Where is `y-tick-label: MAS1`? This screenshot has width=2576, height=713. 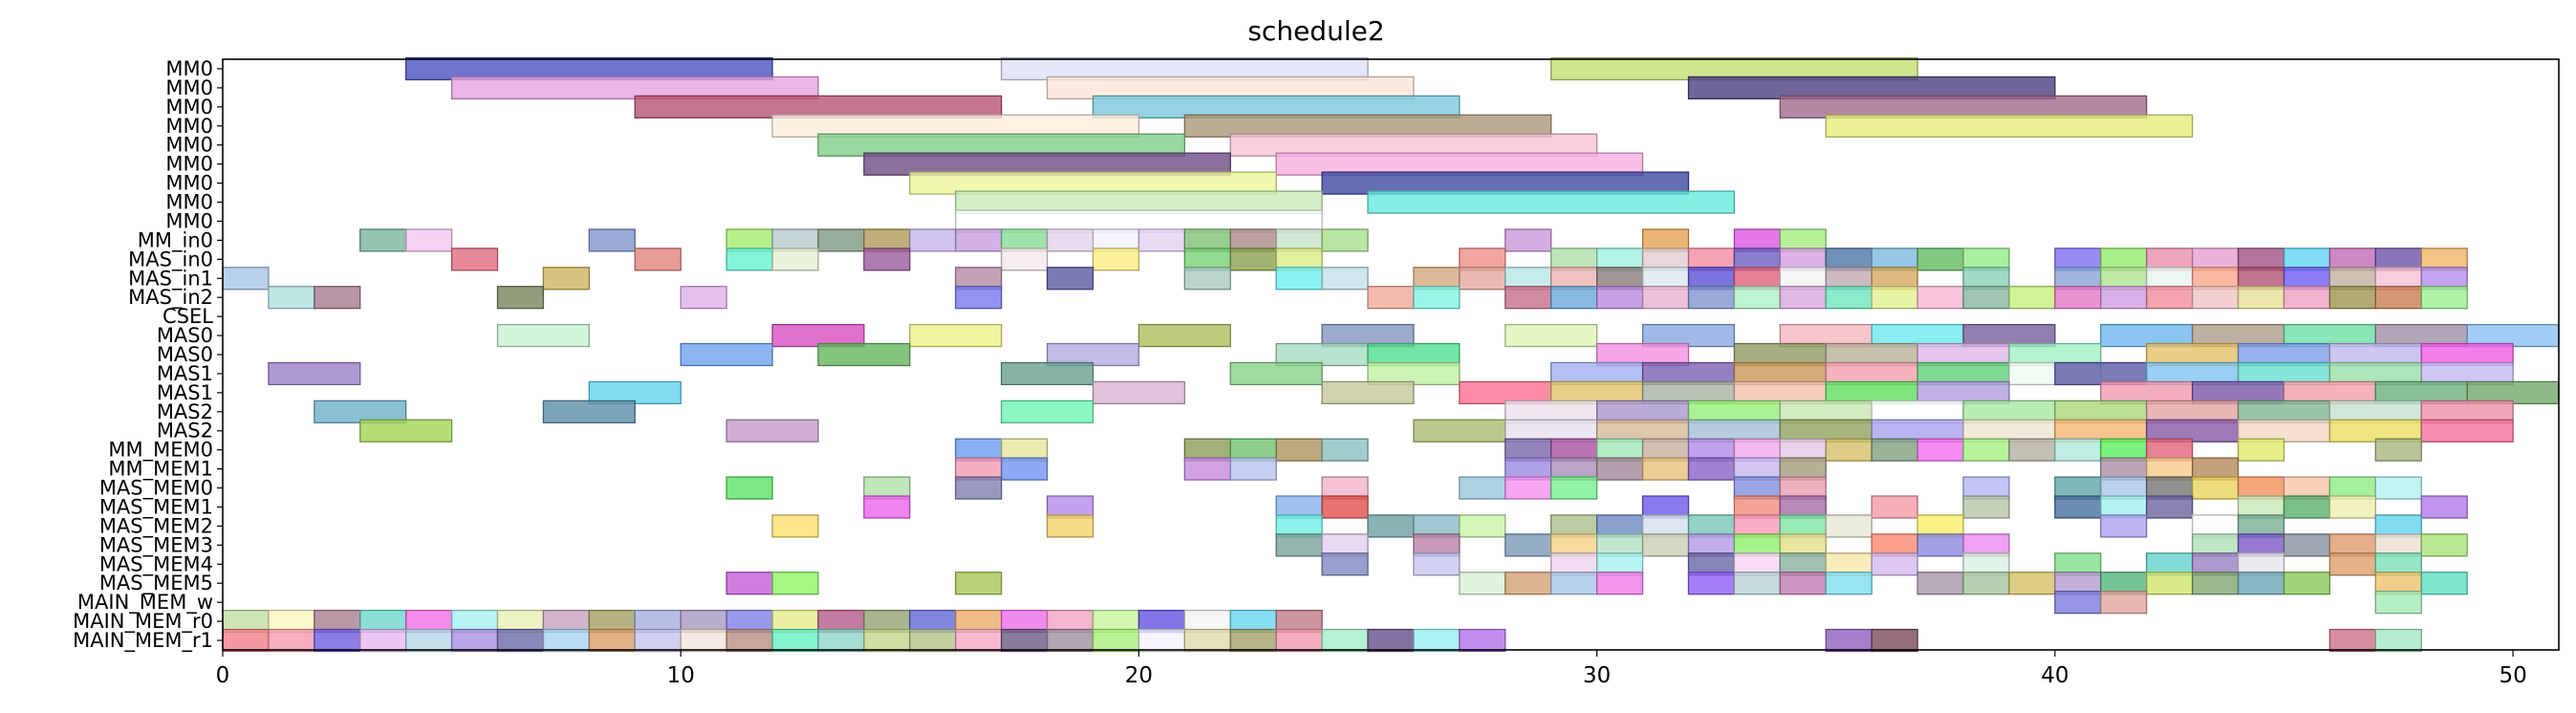 y-tick-label: MAS1 is located at coordinates (185, 373).